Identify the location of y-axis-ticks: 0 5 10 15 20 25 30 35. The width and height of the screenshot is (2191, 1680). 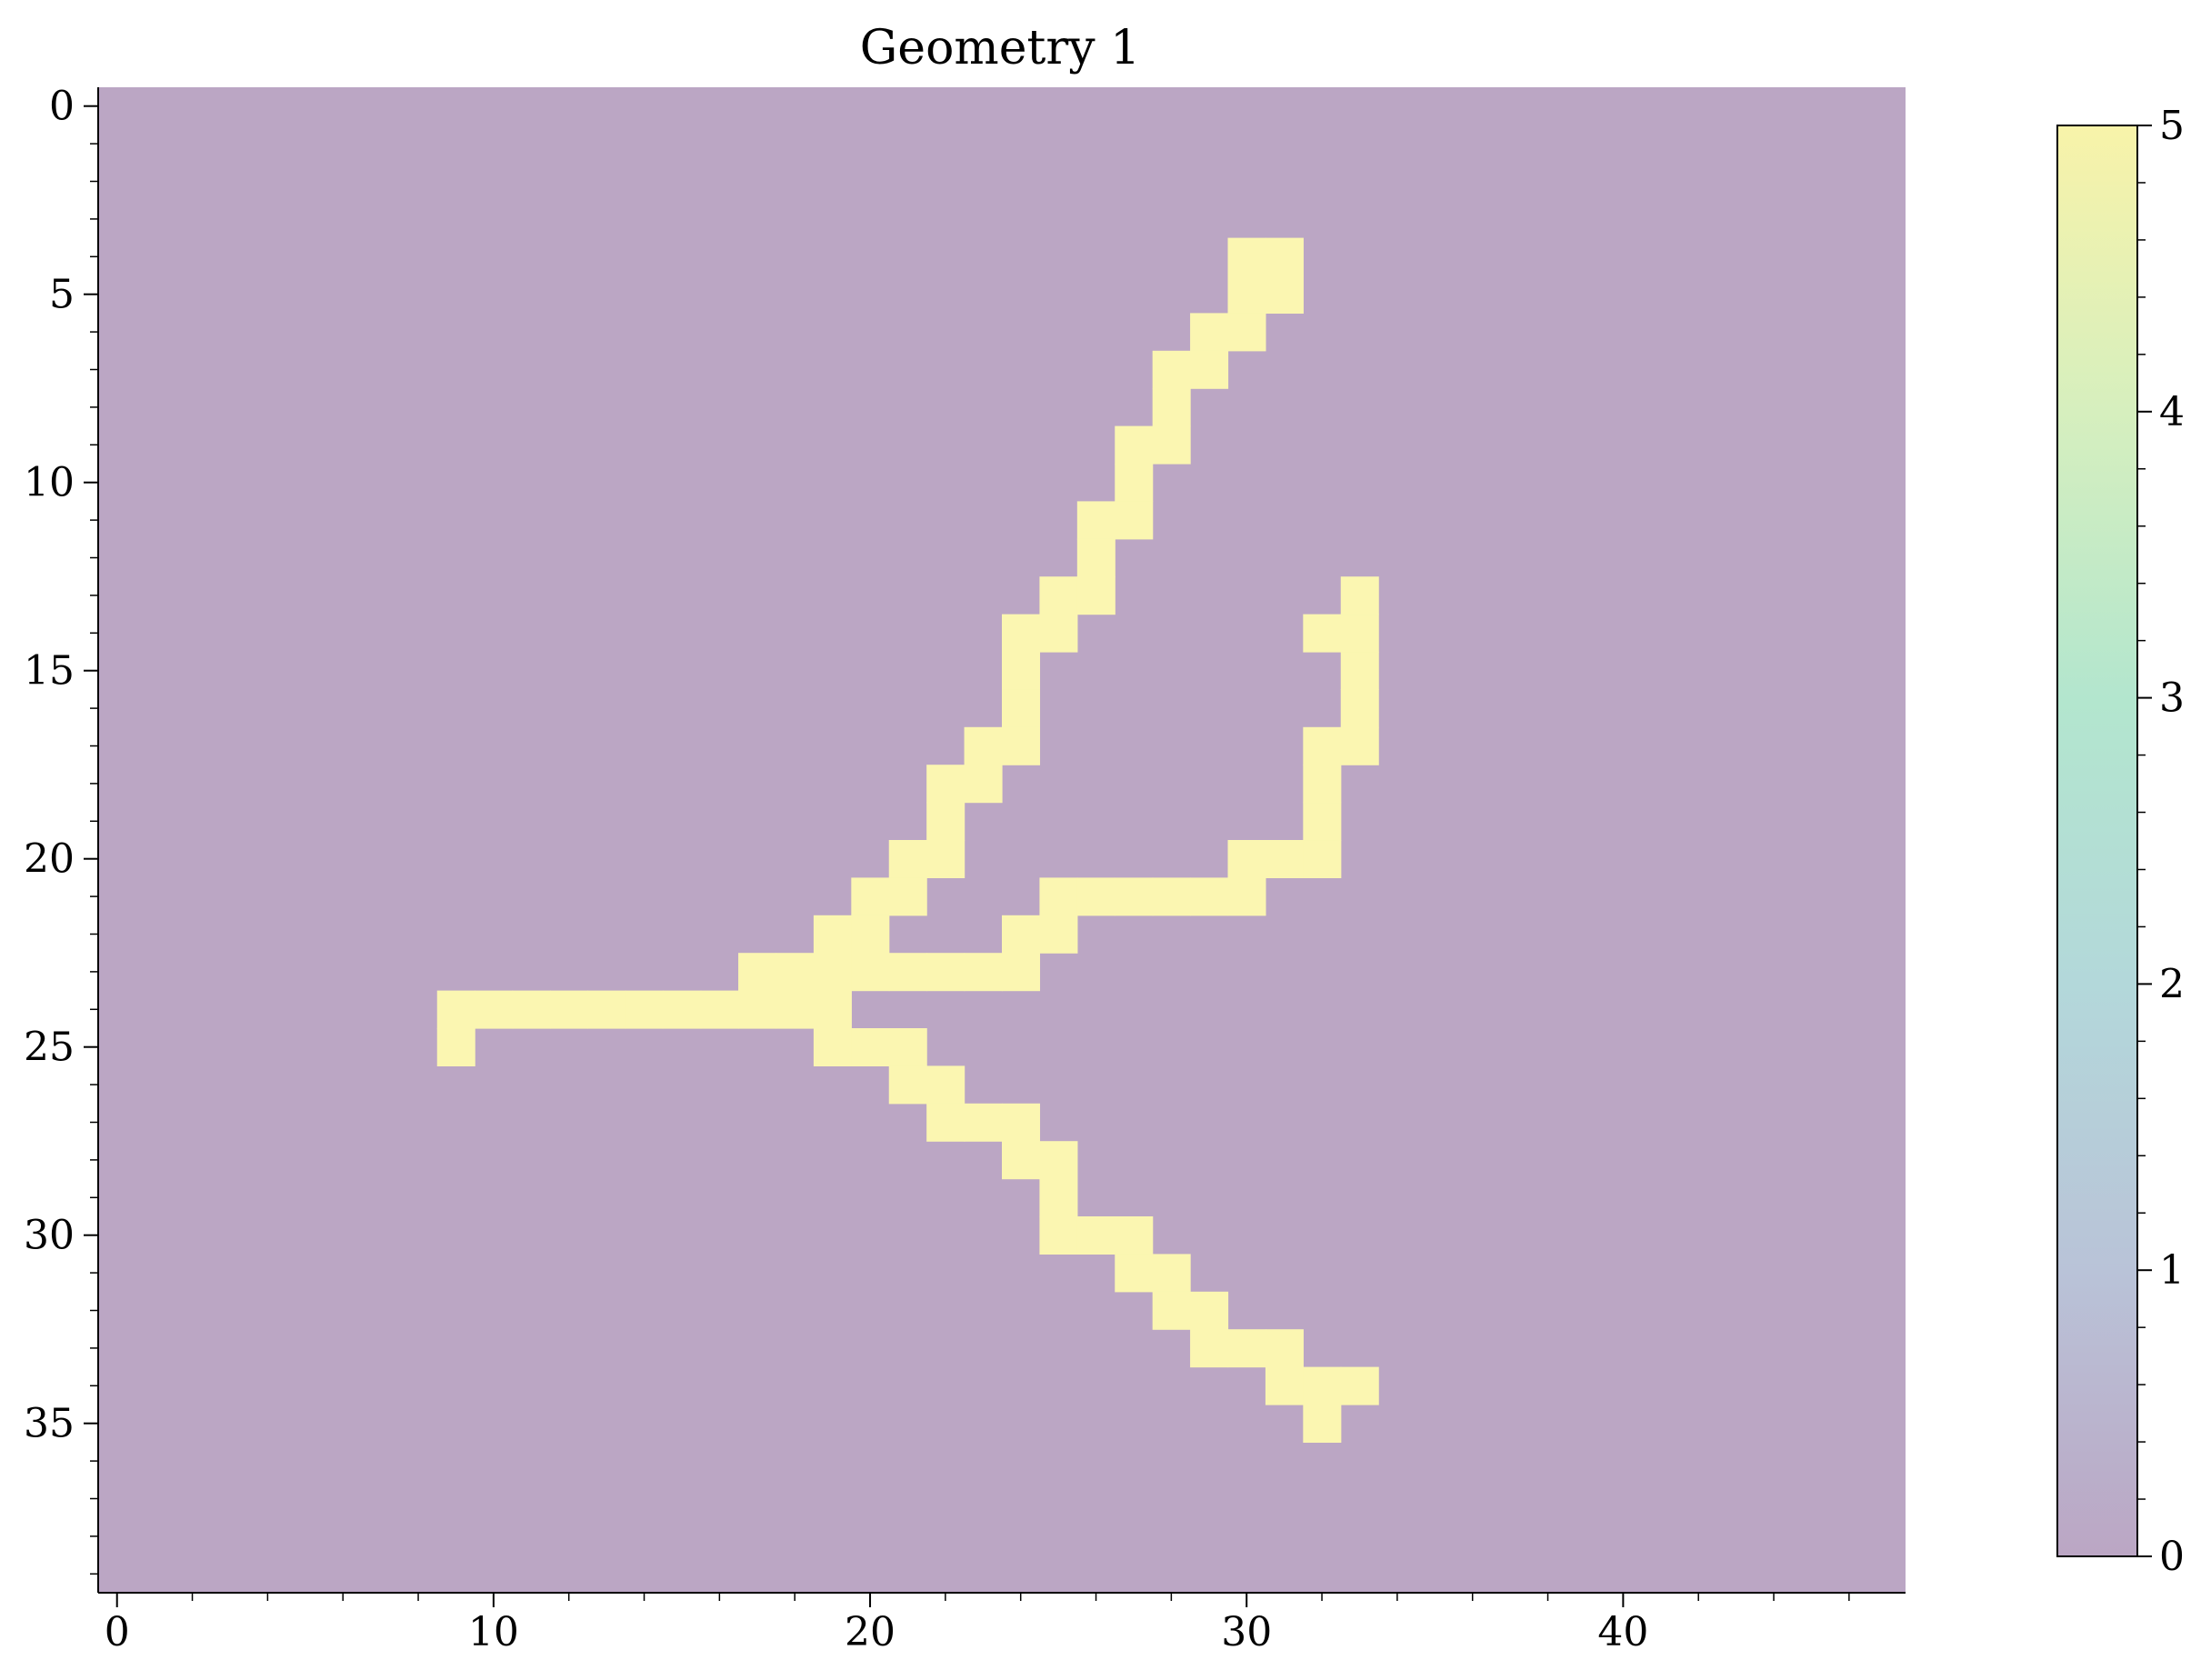
(61, 829).